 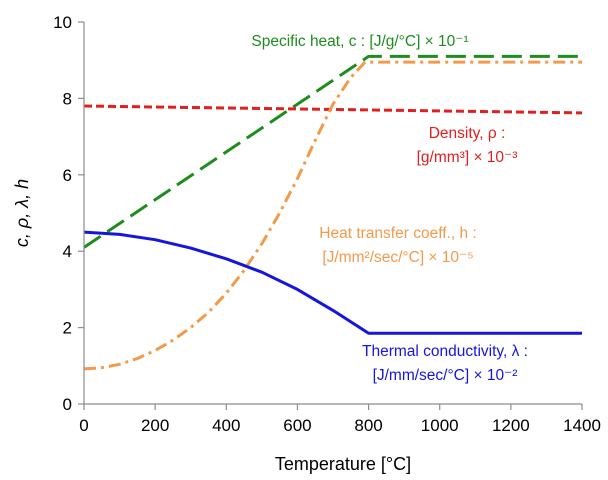 What do you see at coordinates (297, 425) in the screenshot?
I see `x-tick-label: 600` at bounding box center [297, 425].